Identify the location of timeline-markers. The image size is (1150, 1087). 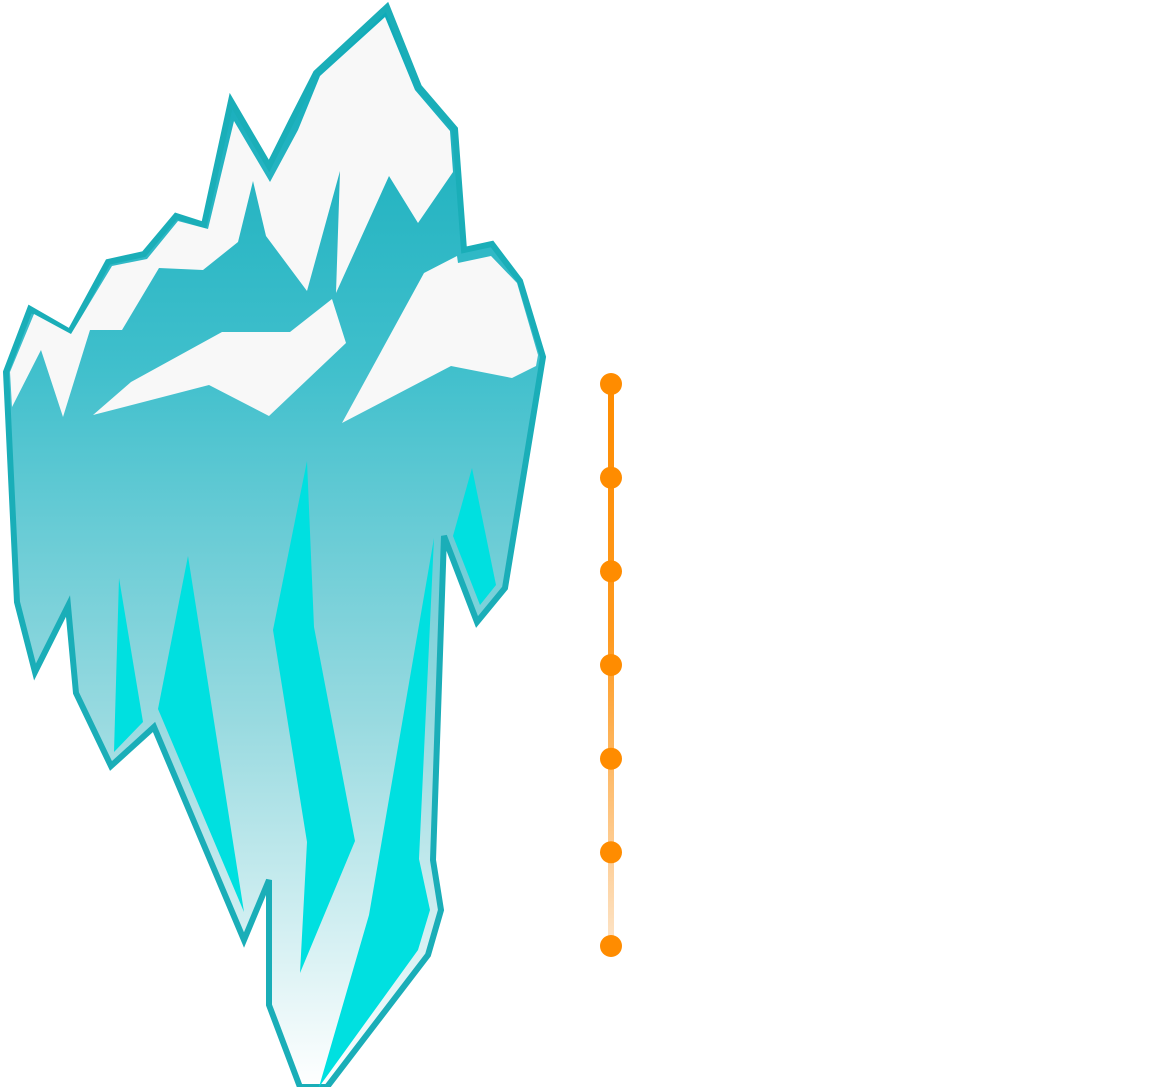
(611, 665).